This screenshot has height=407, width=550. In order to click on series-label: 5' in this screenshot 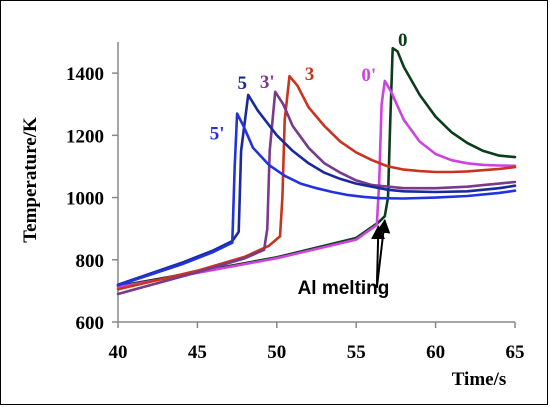, I will do `click(217, 134)`.